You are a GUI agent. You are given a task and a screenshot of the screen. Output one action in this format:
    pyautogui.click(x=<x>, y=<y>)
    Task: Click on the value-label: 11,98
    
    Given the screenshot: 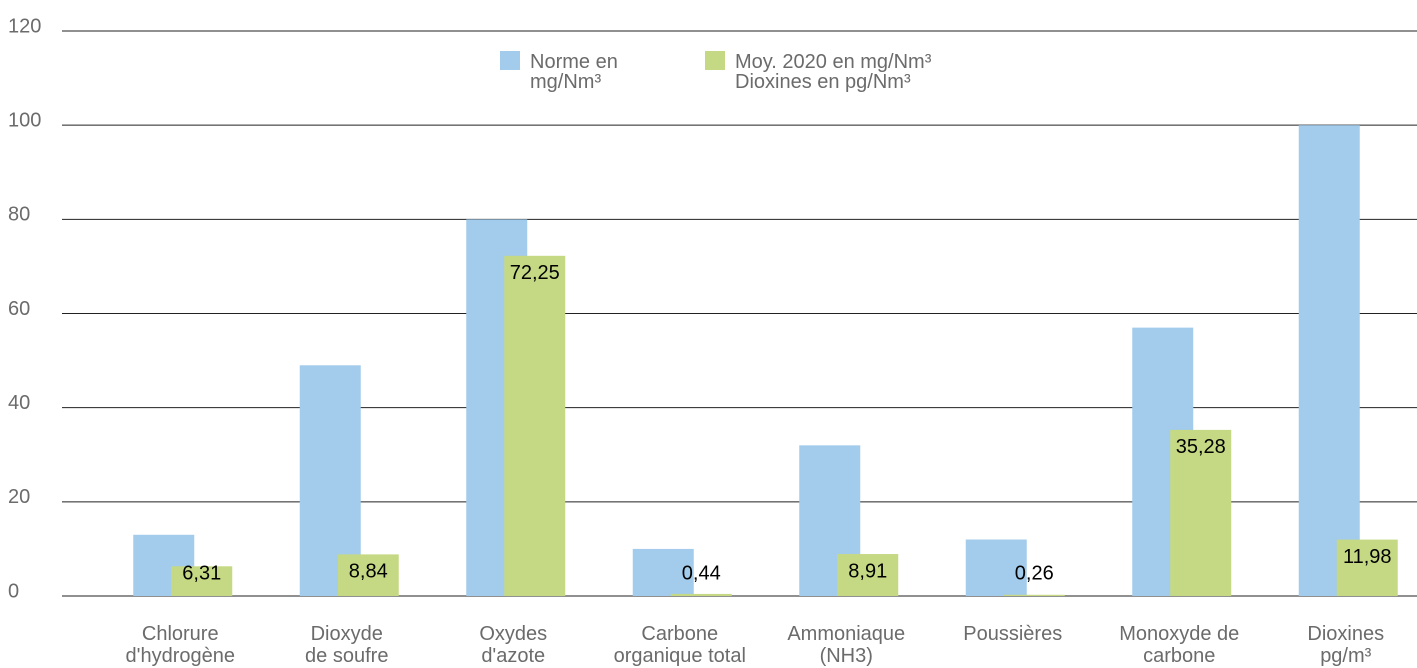 What is the action you would take?
    pyautogui.click(x=1367, y=557)
    